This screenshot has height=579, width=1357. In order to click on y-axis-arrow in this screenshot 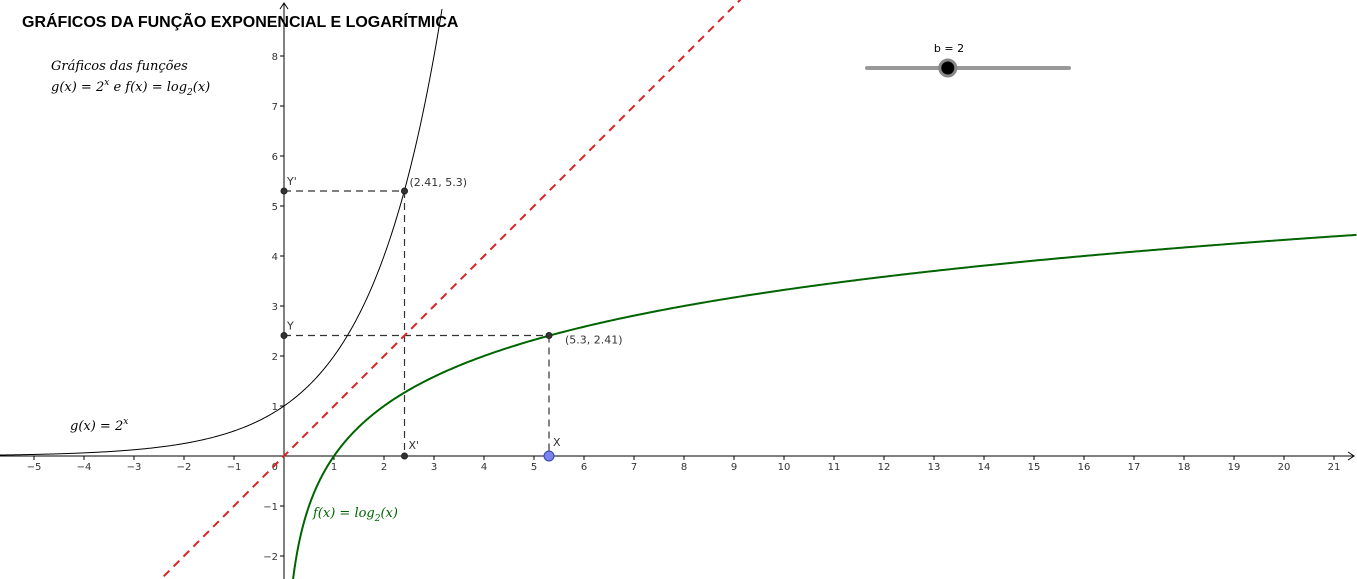, I will do `click(284, 6)`.